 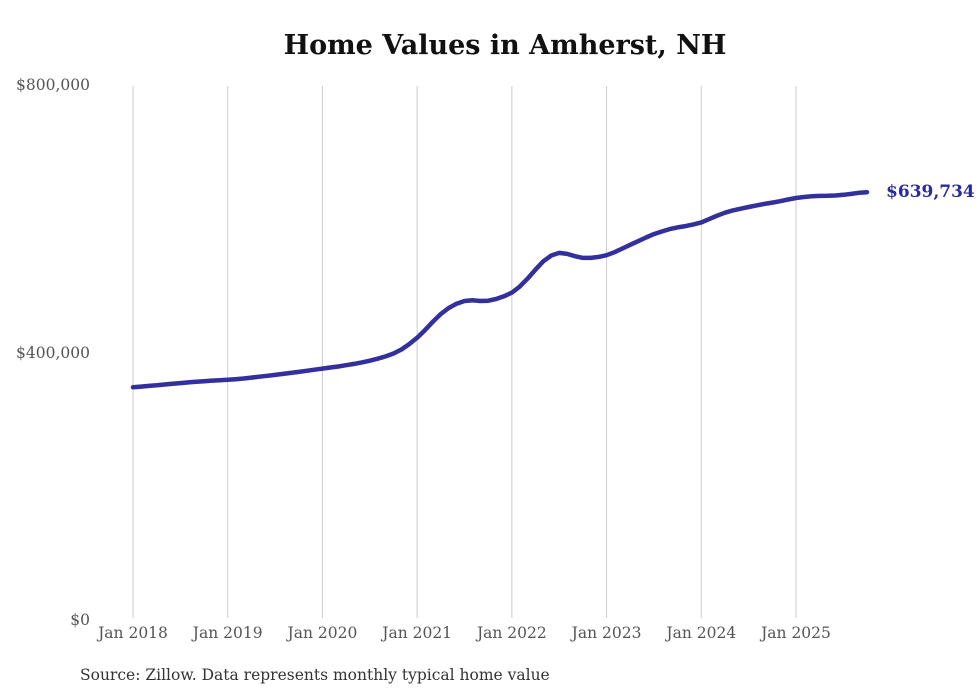 I want to click on final-value-label: $639,734, so click(x=930, y=192).